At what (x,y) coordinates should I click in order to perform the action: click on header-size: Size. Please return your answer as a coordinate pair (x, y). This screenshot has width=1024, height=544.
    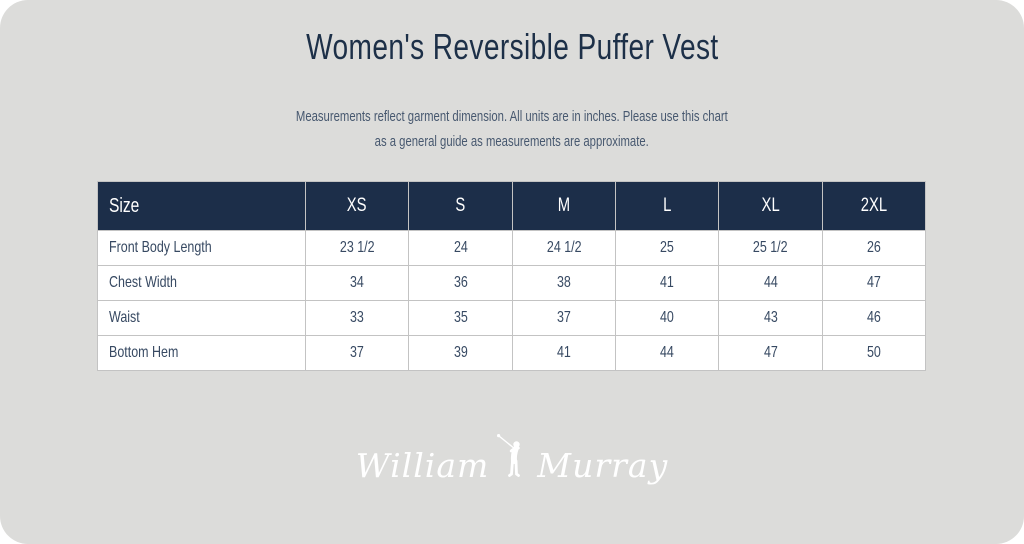
    Looking at the image, I should click on (201, 206).